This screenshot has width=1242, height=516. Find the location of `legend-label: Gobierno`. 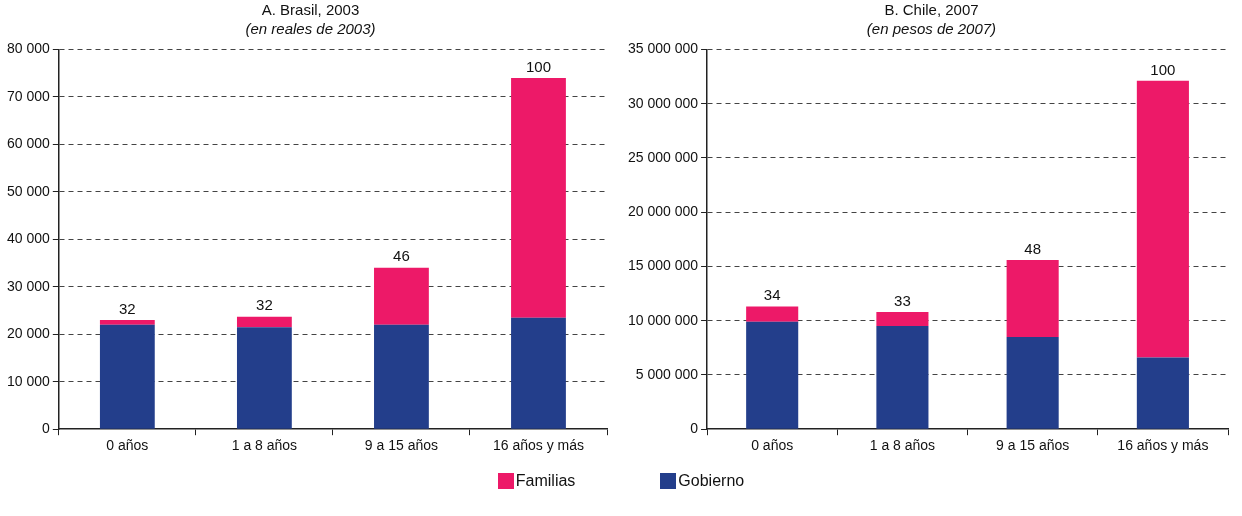

legend-label: Gobierno is located at coordinates (711, 481).